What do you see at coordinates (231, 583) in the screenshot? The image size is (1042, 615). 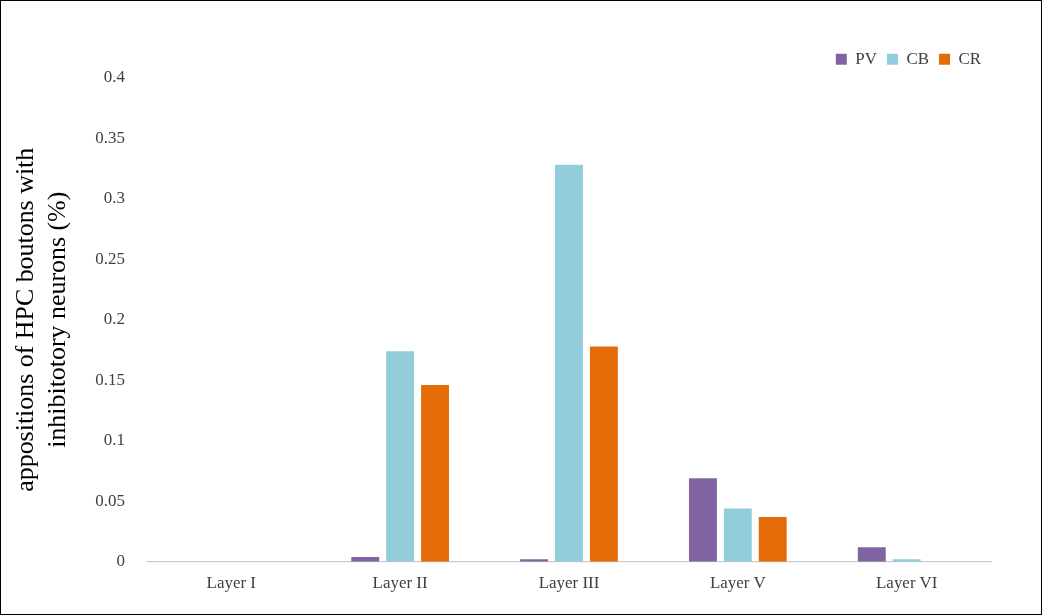 I see `x-tick-label: Layer I` at bounding box center [231, 583].